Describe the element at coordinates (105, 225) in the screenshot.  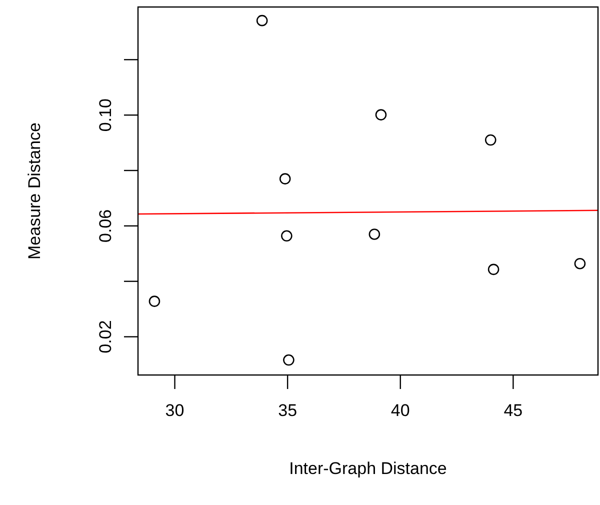
I see `y-tick-label: 0.06` at that location.